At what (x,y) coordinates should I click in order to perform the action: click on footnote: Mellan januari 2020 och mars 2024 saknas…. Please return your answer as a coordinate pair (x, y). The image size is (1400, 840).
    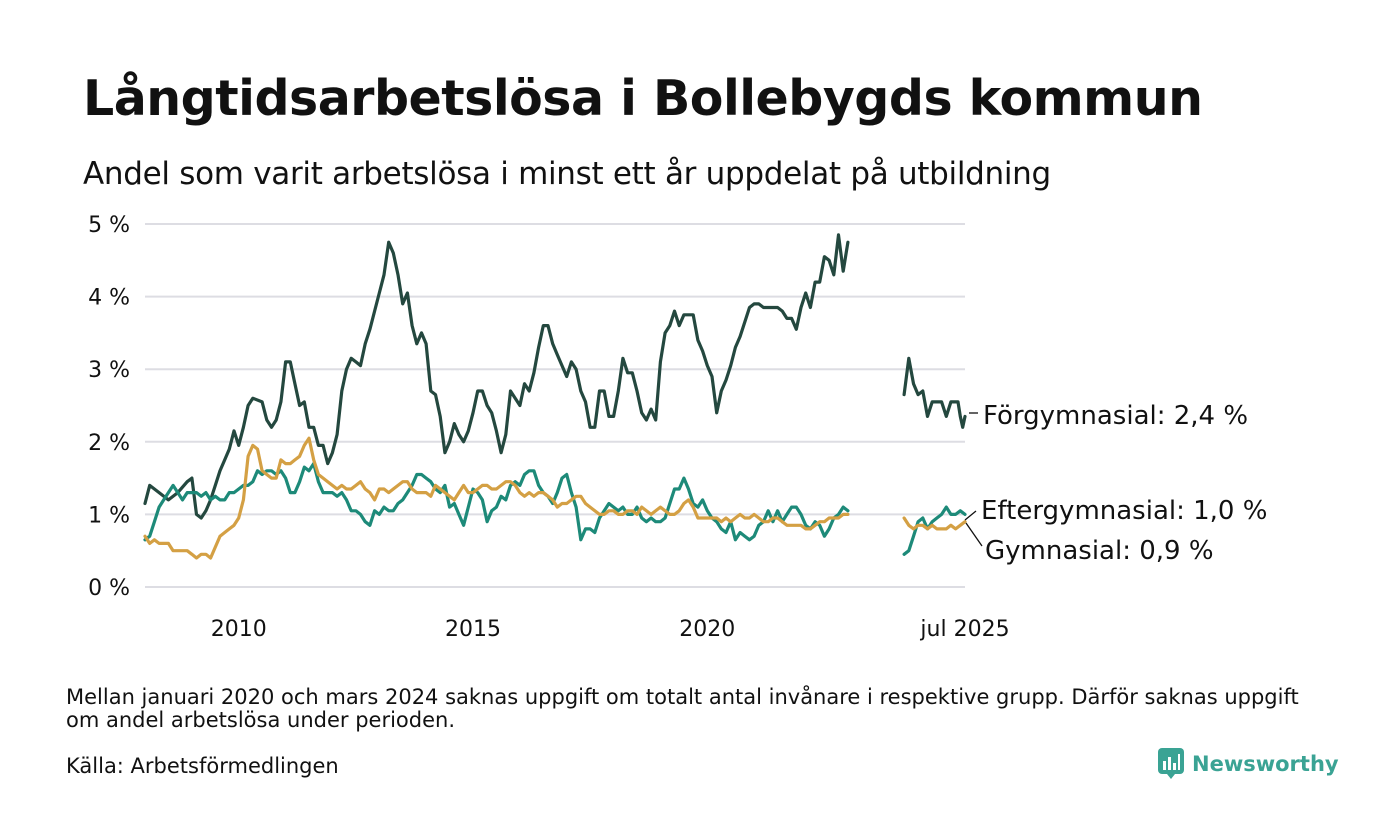
    Looking at the image, I should click on (682, 708).